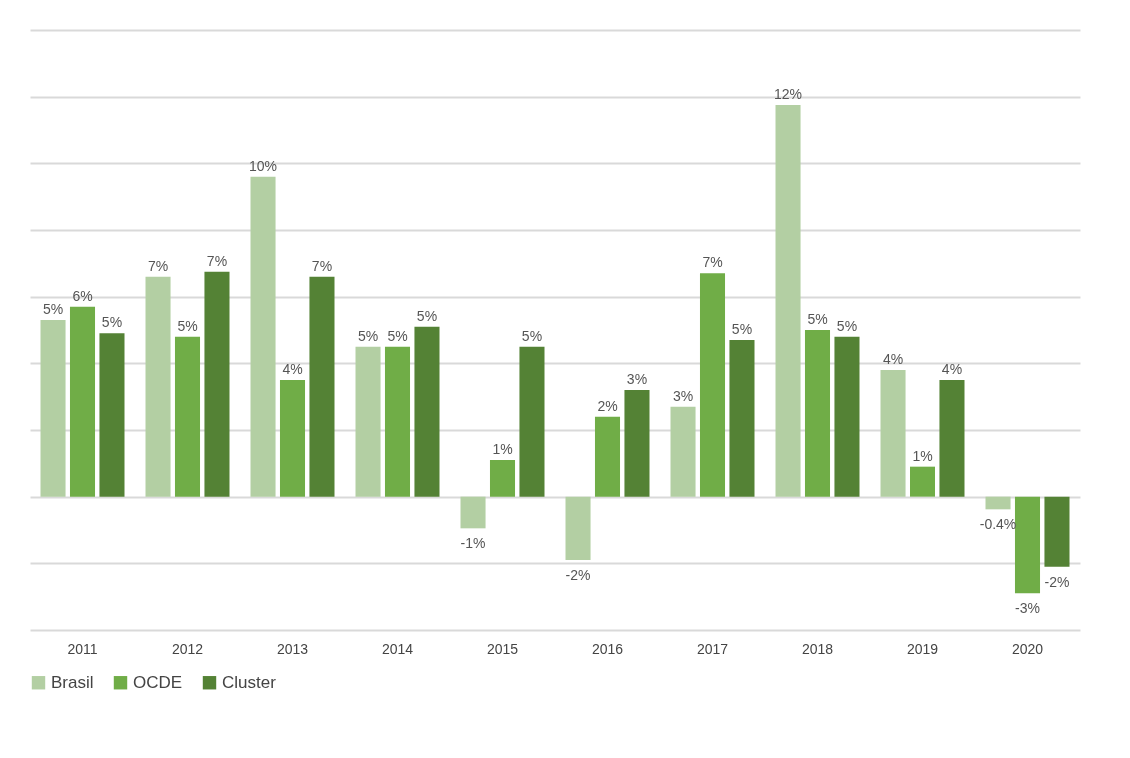  What do you see at coordinates (607, 648) in the screenshot?
I see `x-tick-label: 2016` at bounding box center [607, 648].